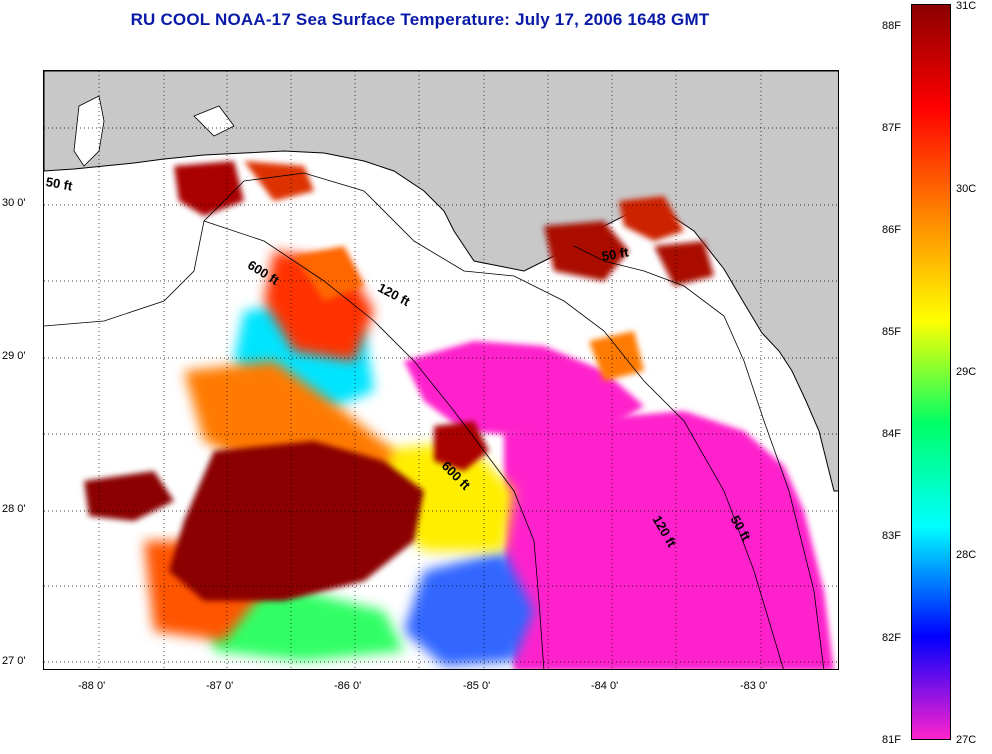  What do you see at coordinates (891, 332) in the screenshot?
I see `colorbar-f-label: 85F` at bounding box center [891, 332].